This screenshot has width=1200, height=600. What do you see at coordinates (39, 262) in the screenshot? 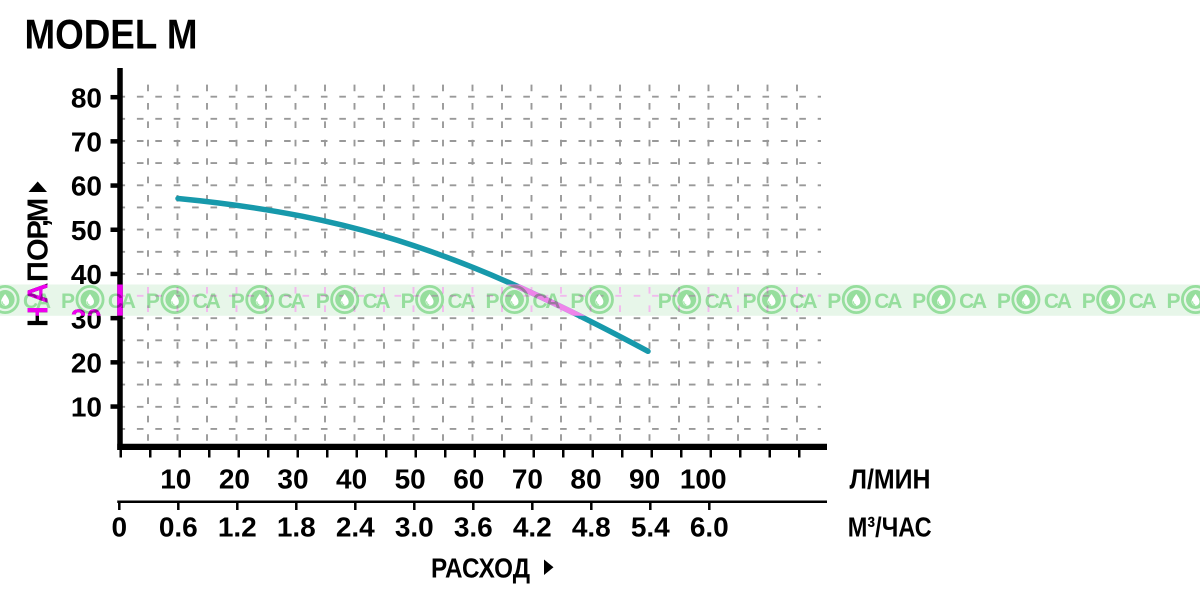
I see `svg-text: НАПОР, М` at bounding box center [39, 262].